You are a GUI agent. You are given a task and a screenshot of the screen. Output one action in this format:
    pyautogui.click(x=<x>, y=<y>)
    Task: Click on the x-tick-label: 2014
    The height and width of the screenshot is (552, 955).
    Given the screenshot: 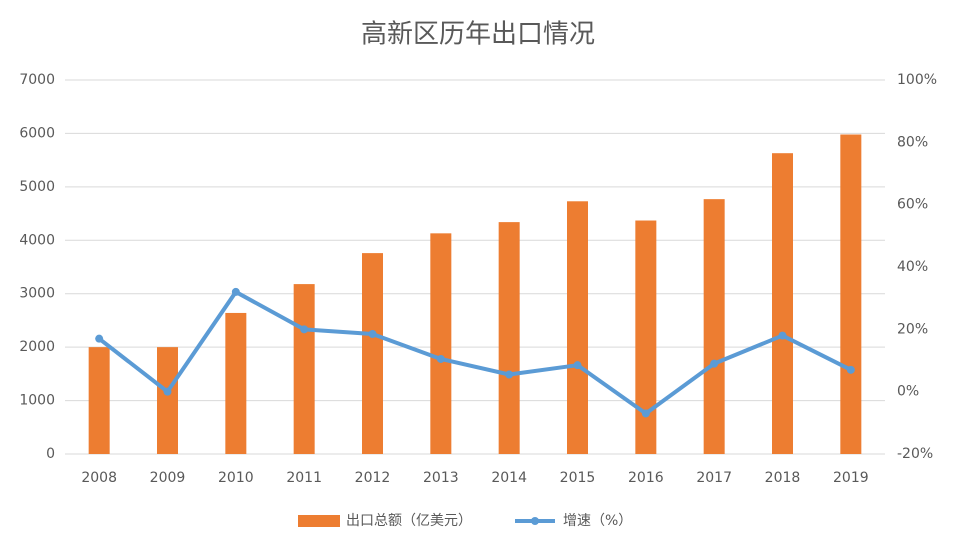 What is the action you would take?
    pyautogui.click(x=509, y=478)
    